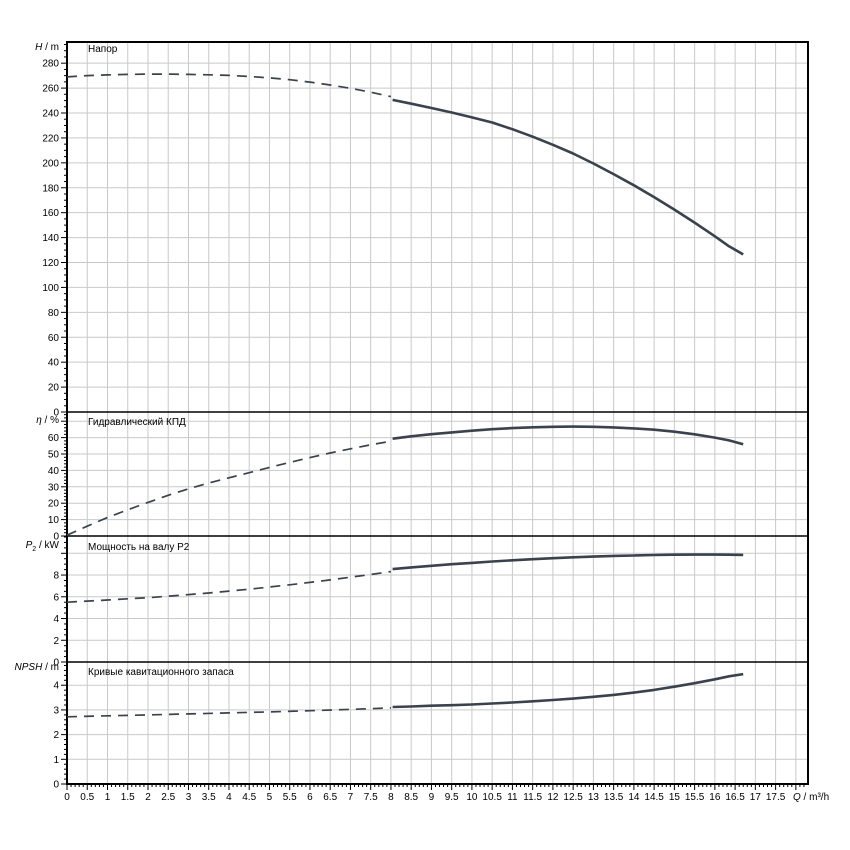 The image size is (850, 850). What do you see at coordinates (56, 760) in the screenshot?
I see `y-tick-label: 1` at bounding box center [56, 760].